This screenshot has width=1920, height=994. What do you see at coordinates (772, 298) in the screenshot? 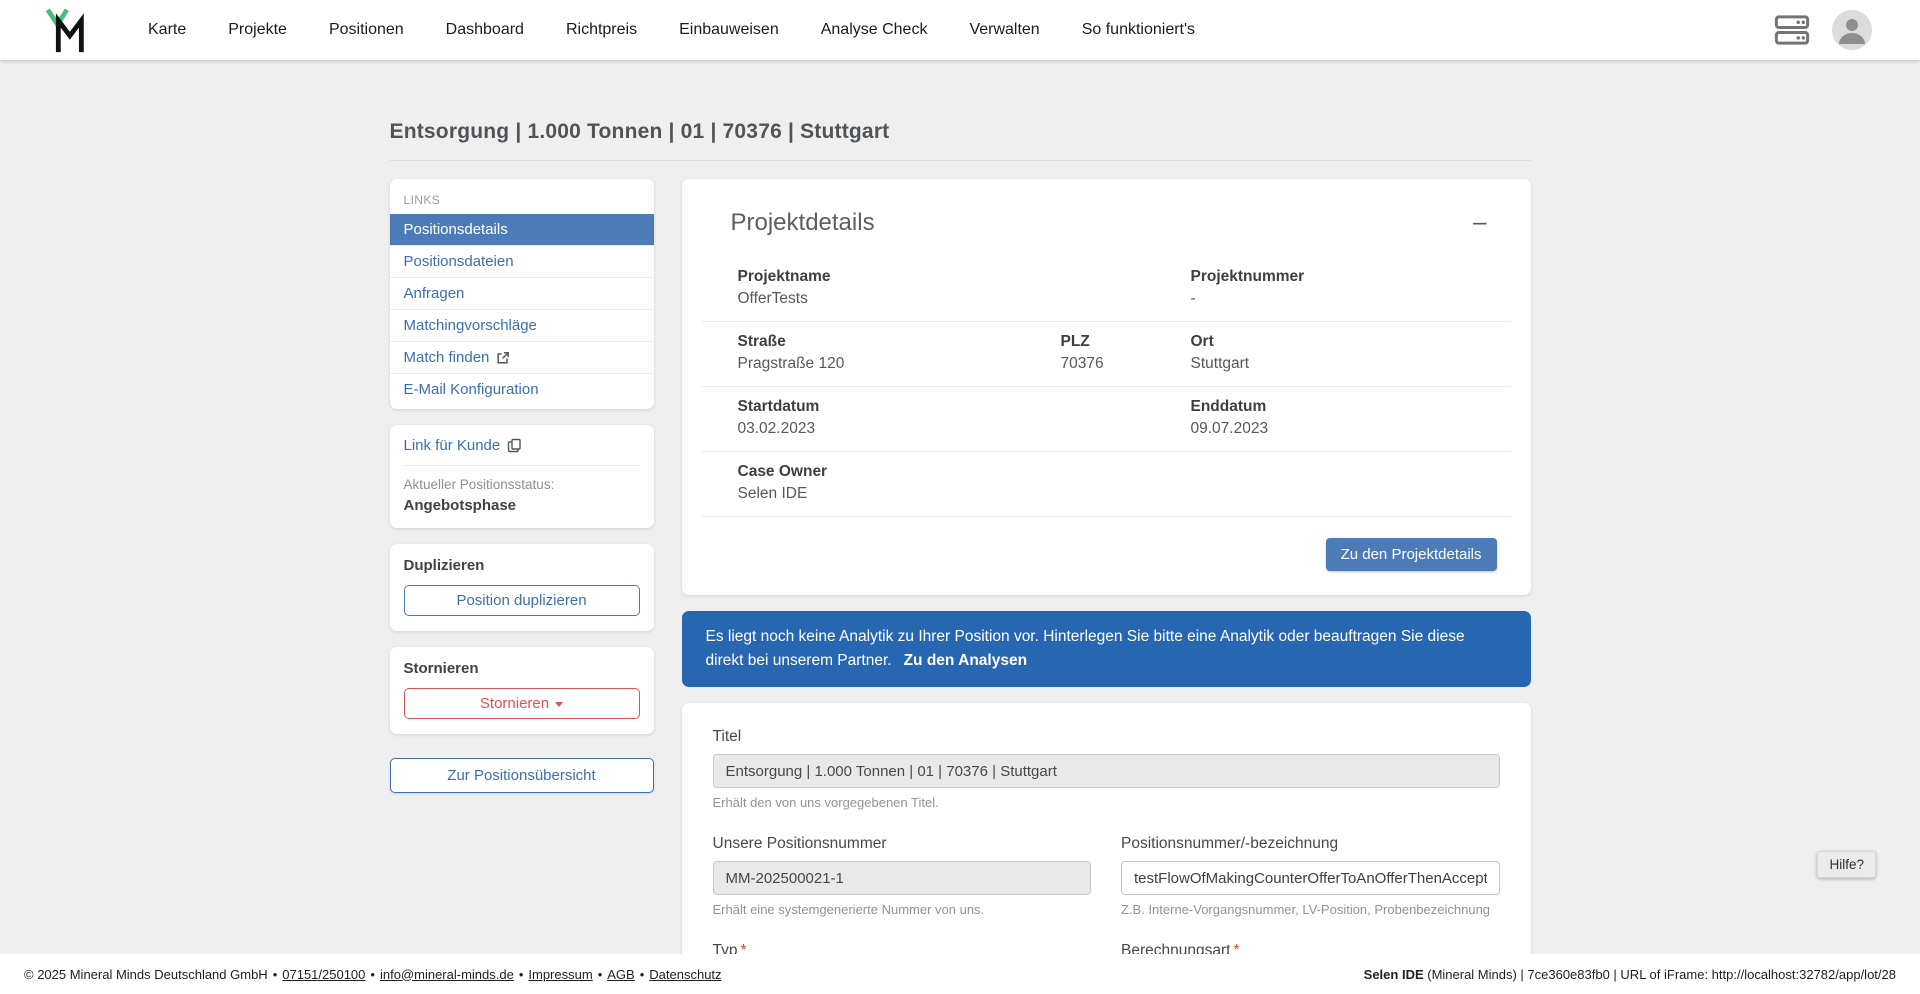
I see `field-value: OfferTests` at bounding box center [772, 298].